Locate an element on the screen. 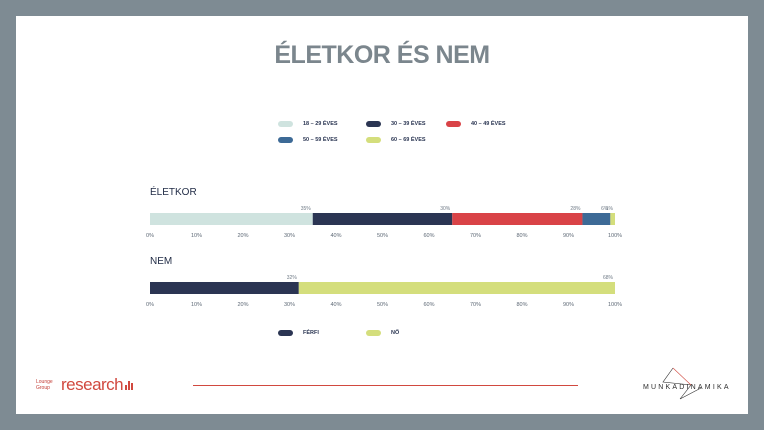  tick-label-gender-5: 50% is located at coordinates (382, 305).